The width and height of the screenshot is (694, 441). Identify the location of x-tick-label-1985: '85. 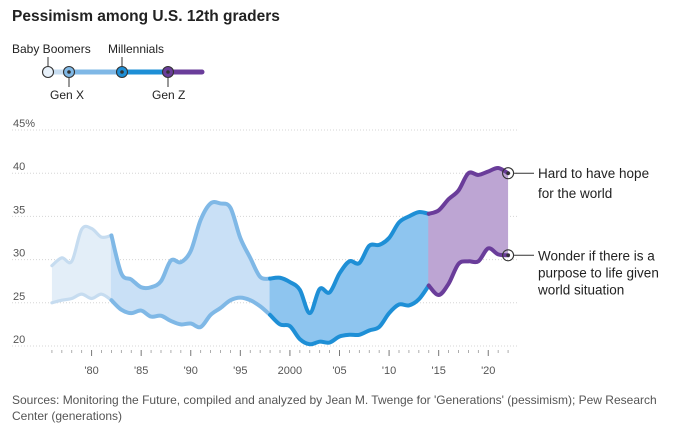
(141, 371).